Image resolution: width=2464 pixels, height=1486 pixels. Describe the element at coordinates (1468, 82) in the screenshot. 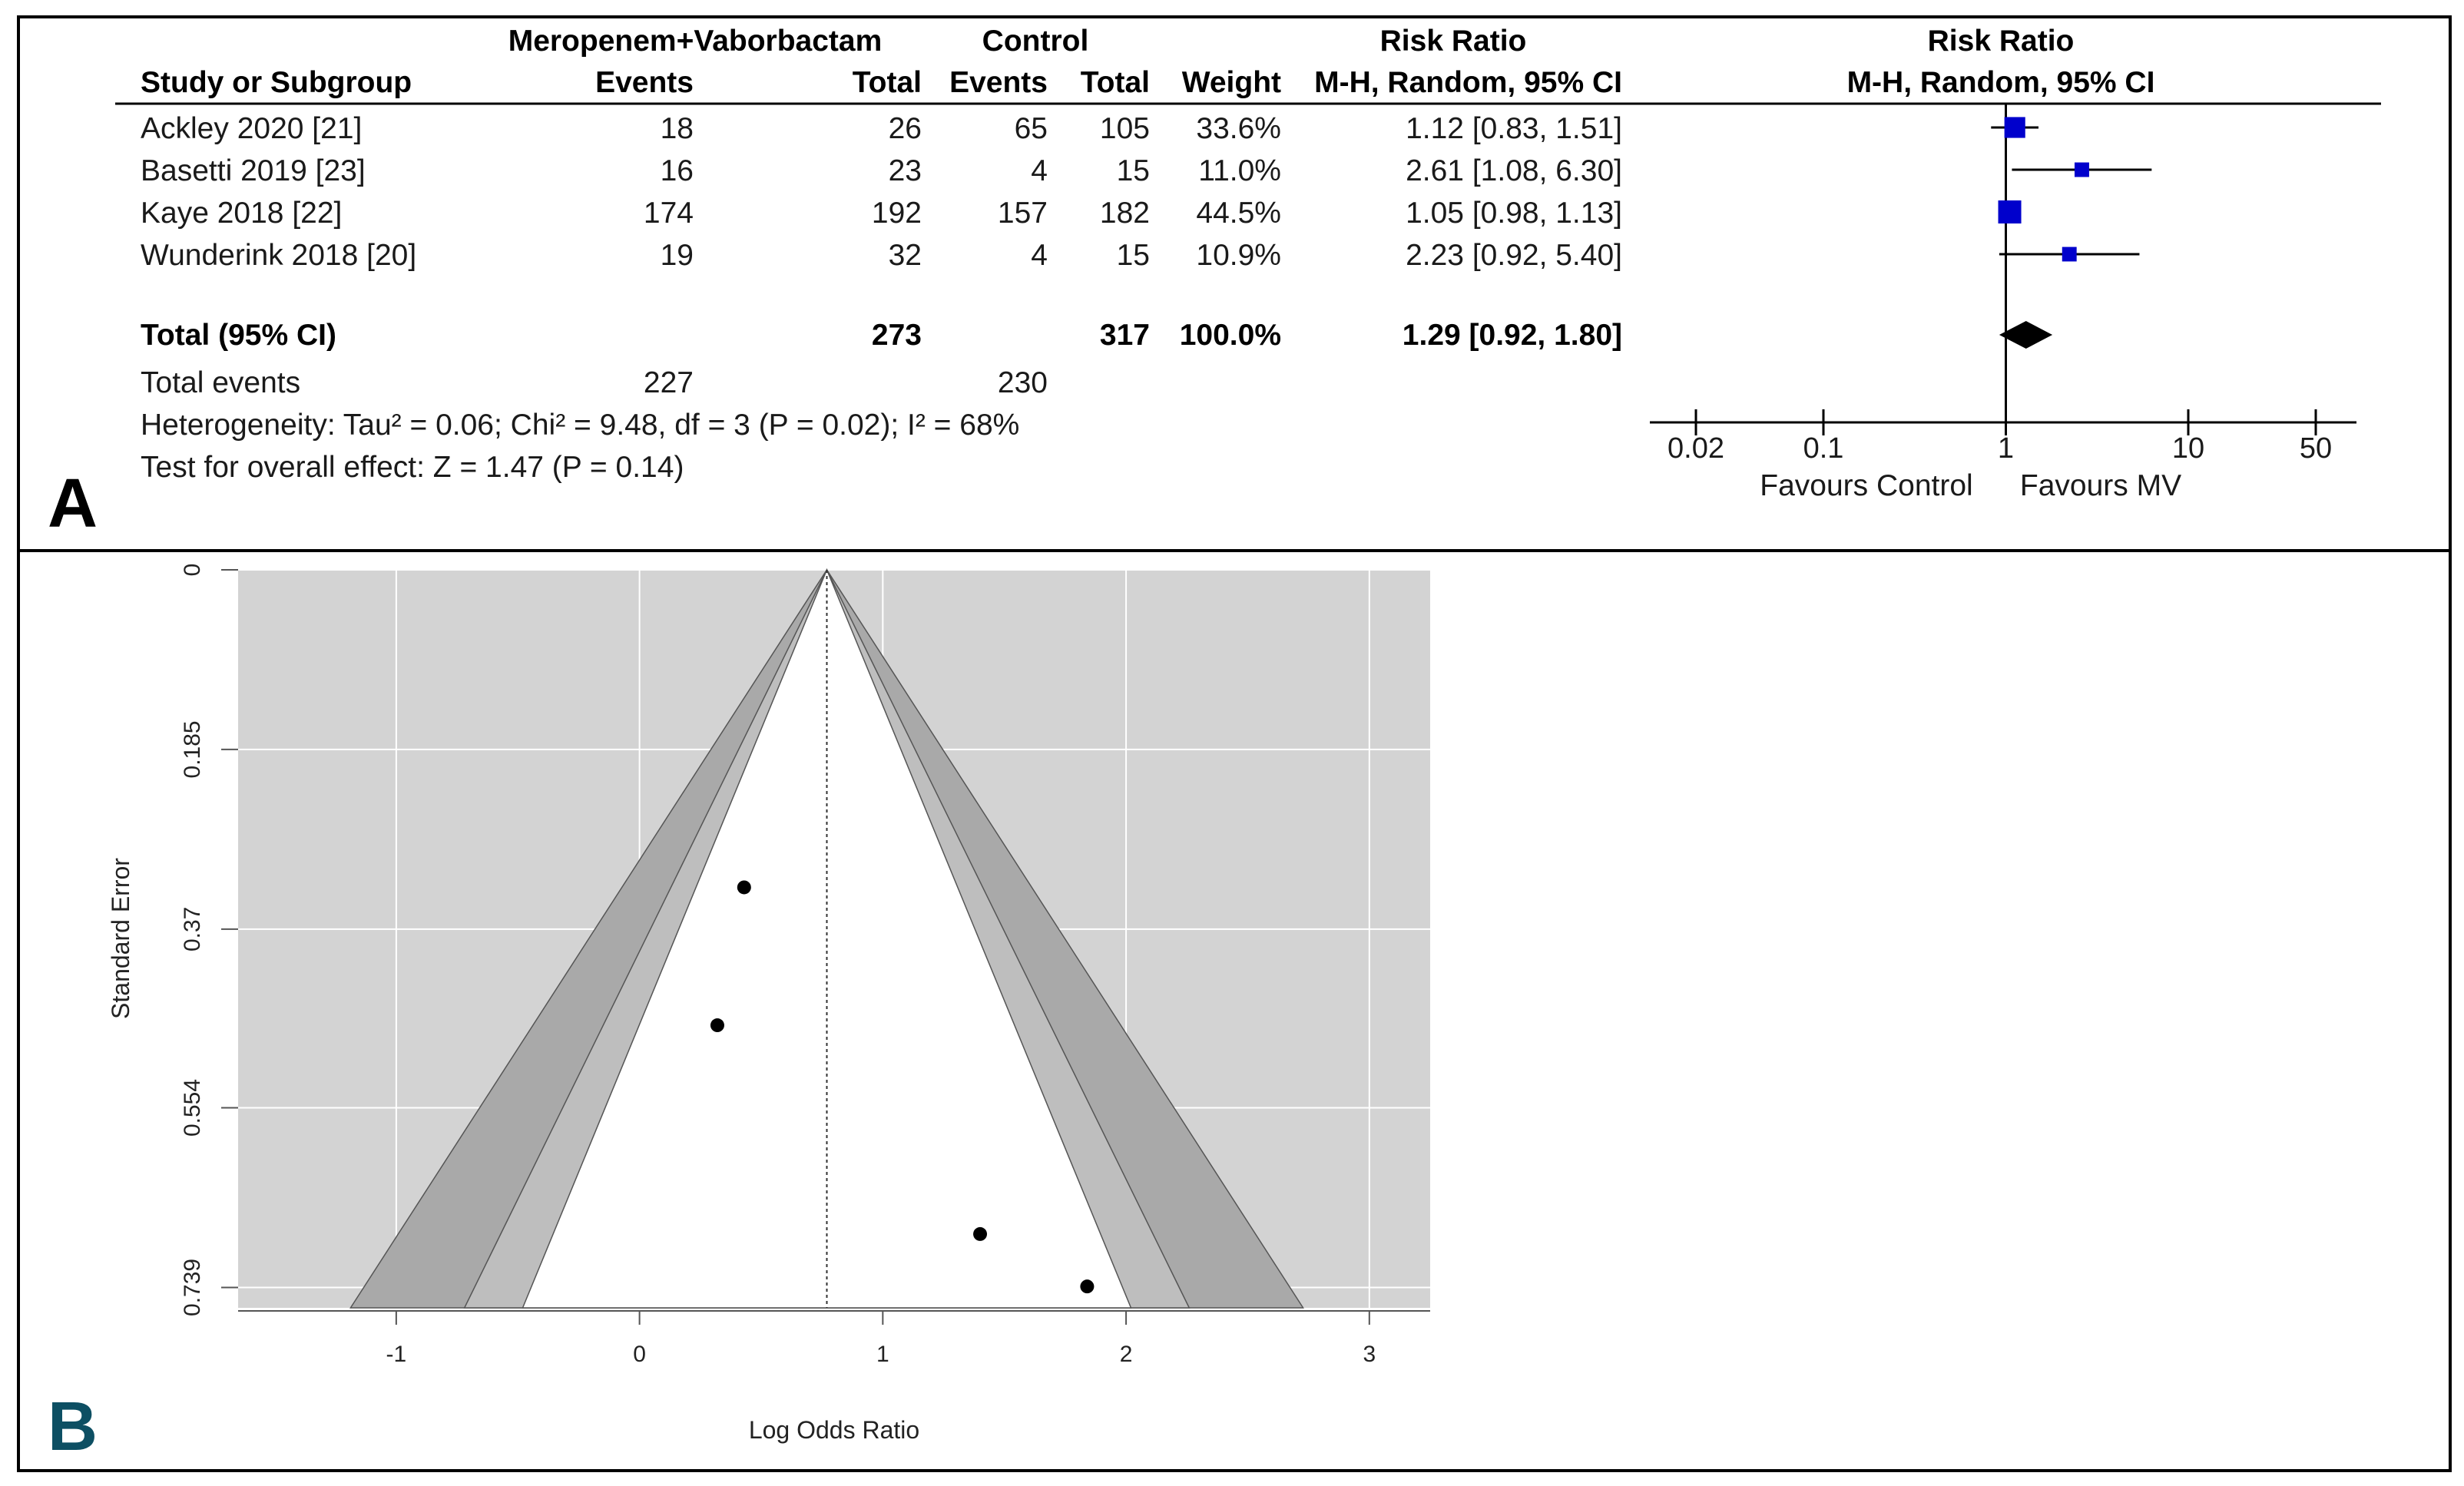

I see `header-method: M-H, Random, 95% CI` at that location.